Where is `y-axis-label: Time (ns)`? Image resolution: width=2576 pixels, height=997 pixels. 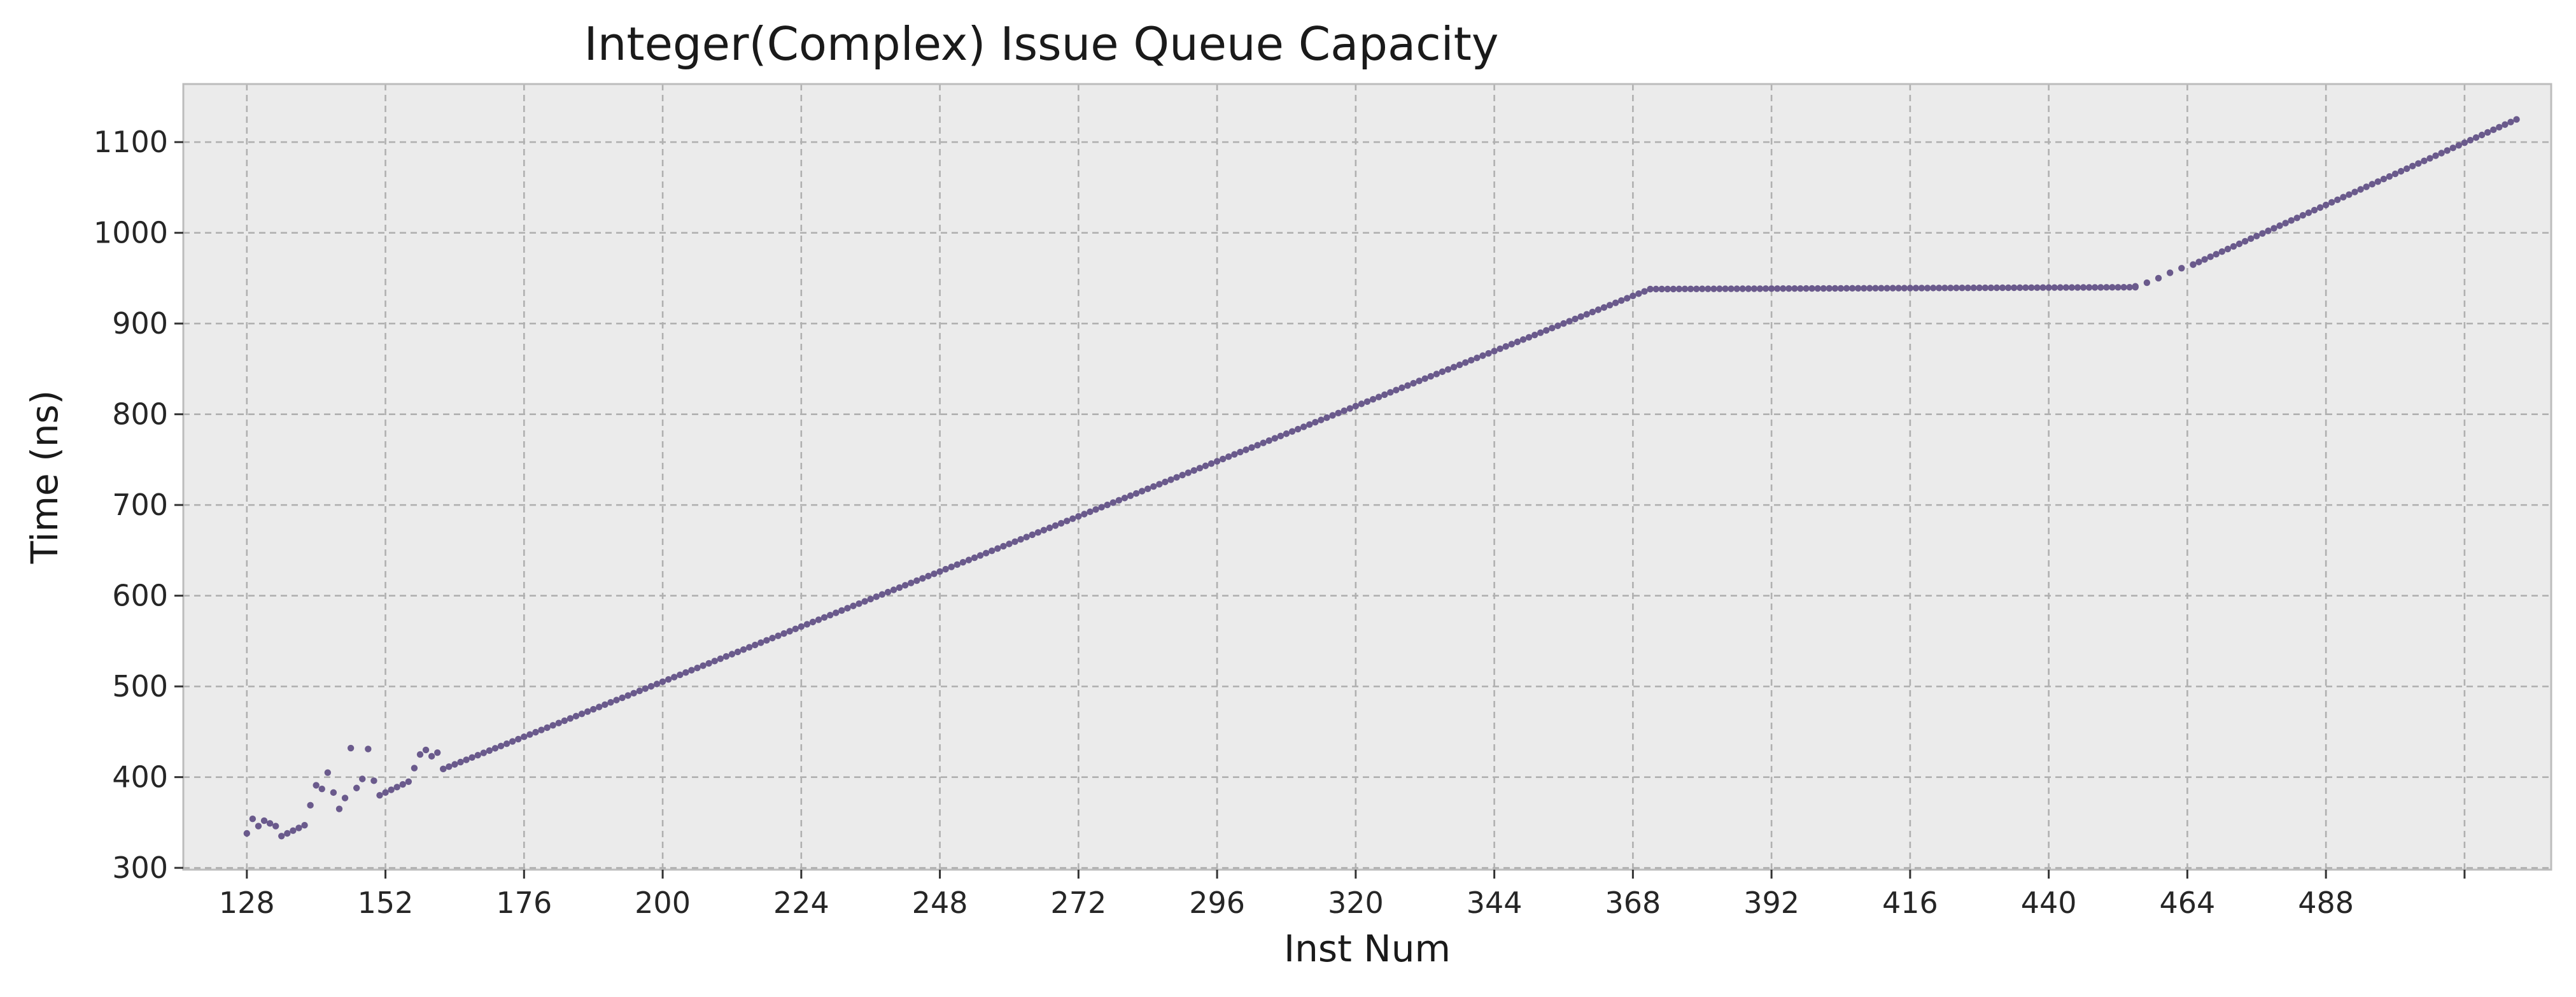
y-axis-label: Time (ns) is located at coordinates (45, 477).